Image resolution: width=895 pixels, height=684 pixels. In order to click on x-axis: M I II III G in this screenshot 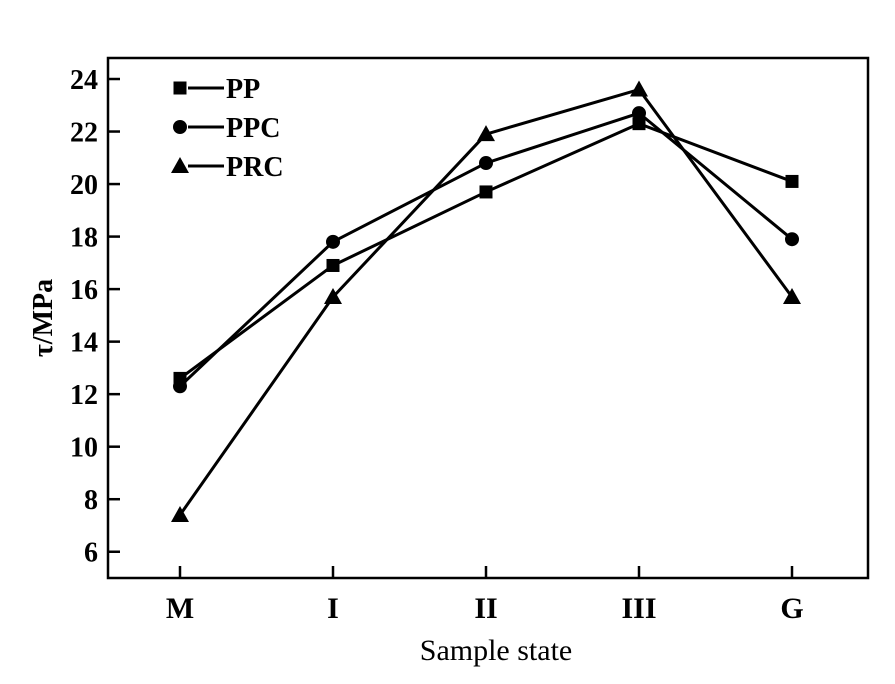, I will do `click(485, 595)`.